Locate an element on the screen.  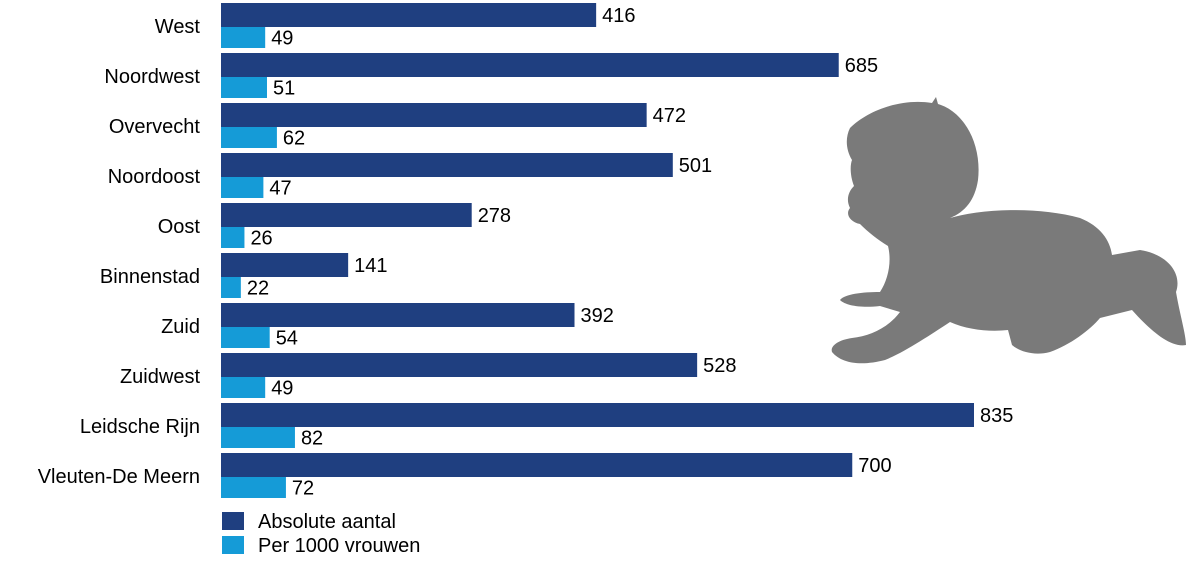
crawling-baby-silhouette-icon is located at coordinates (1008, 230).